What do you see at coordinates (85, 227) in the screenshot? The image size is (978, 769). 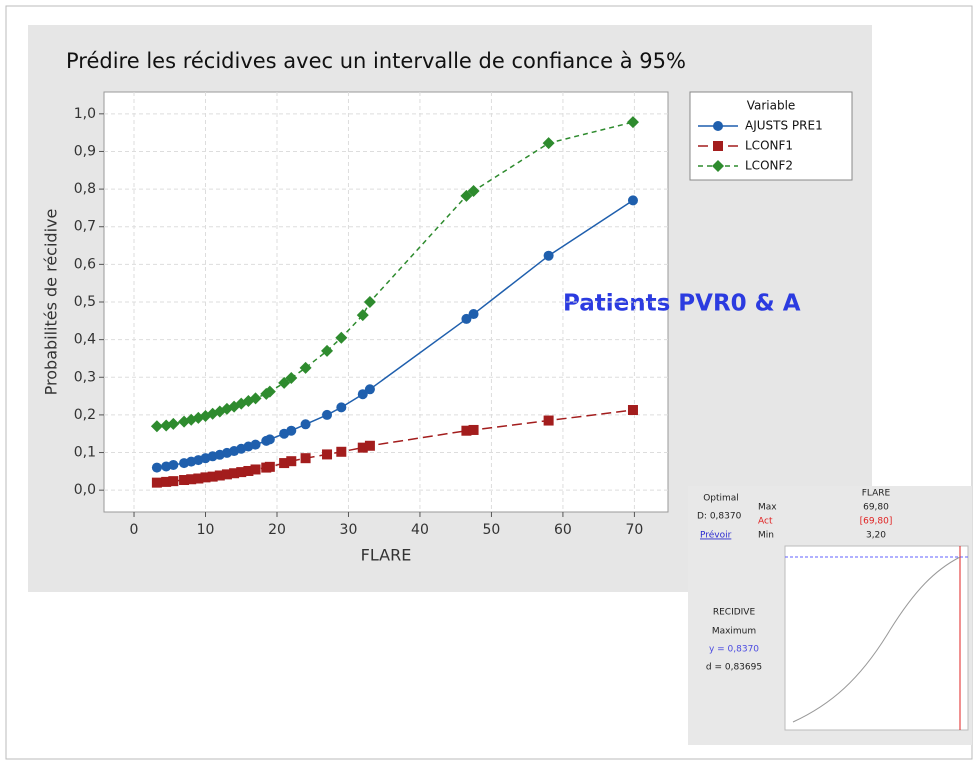 I see `y-tick-label: 0,7` at bounding box center [85, 227].